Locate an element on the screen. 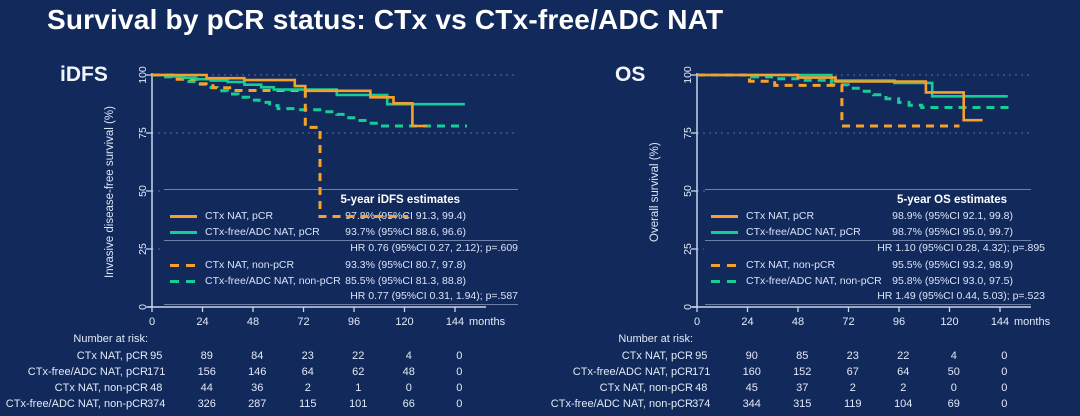  x-tick-label: 96 is located at coordinates (899, 322).